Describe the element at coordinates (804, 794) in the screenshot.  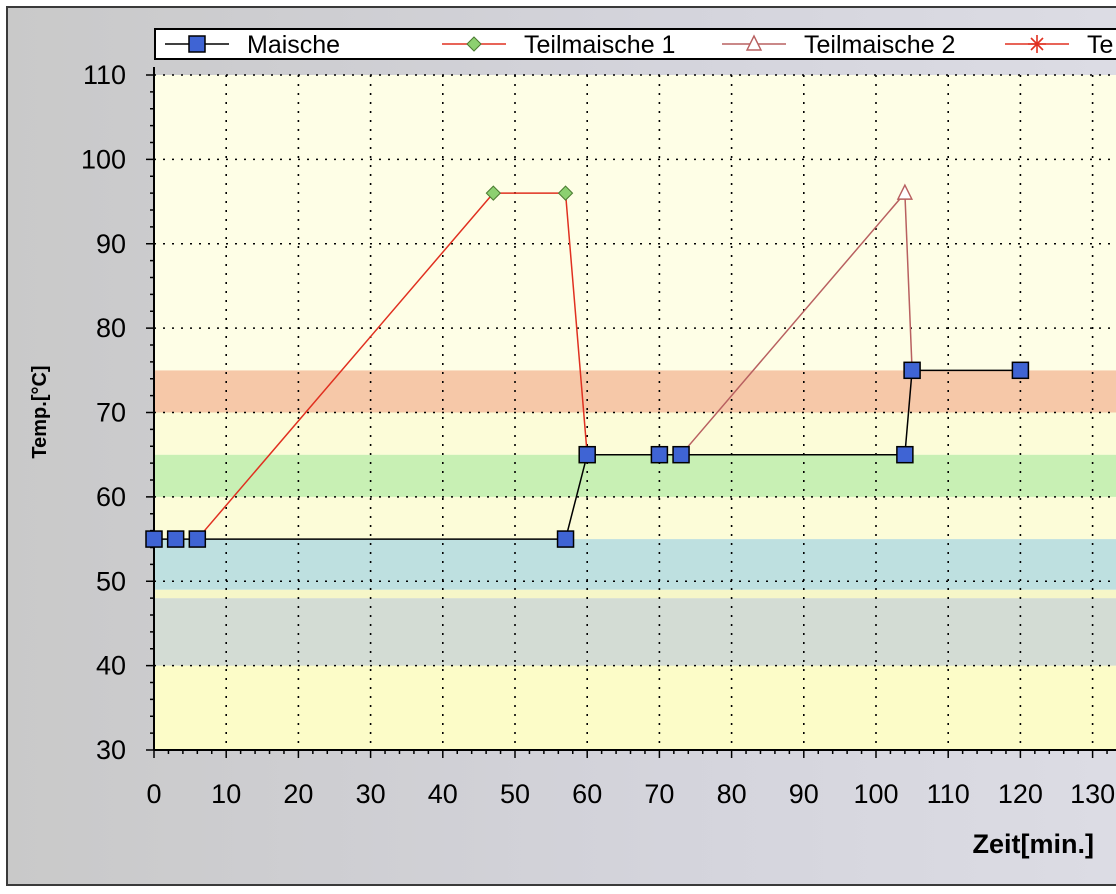
I see `x-tick-label: 90` at that location.